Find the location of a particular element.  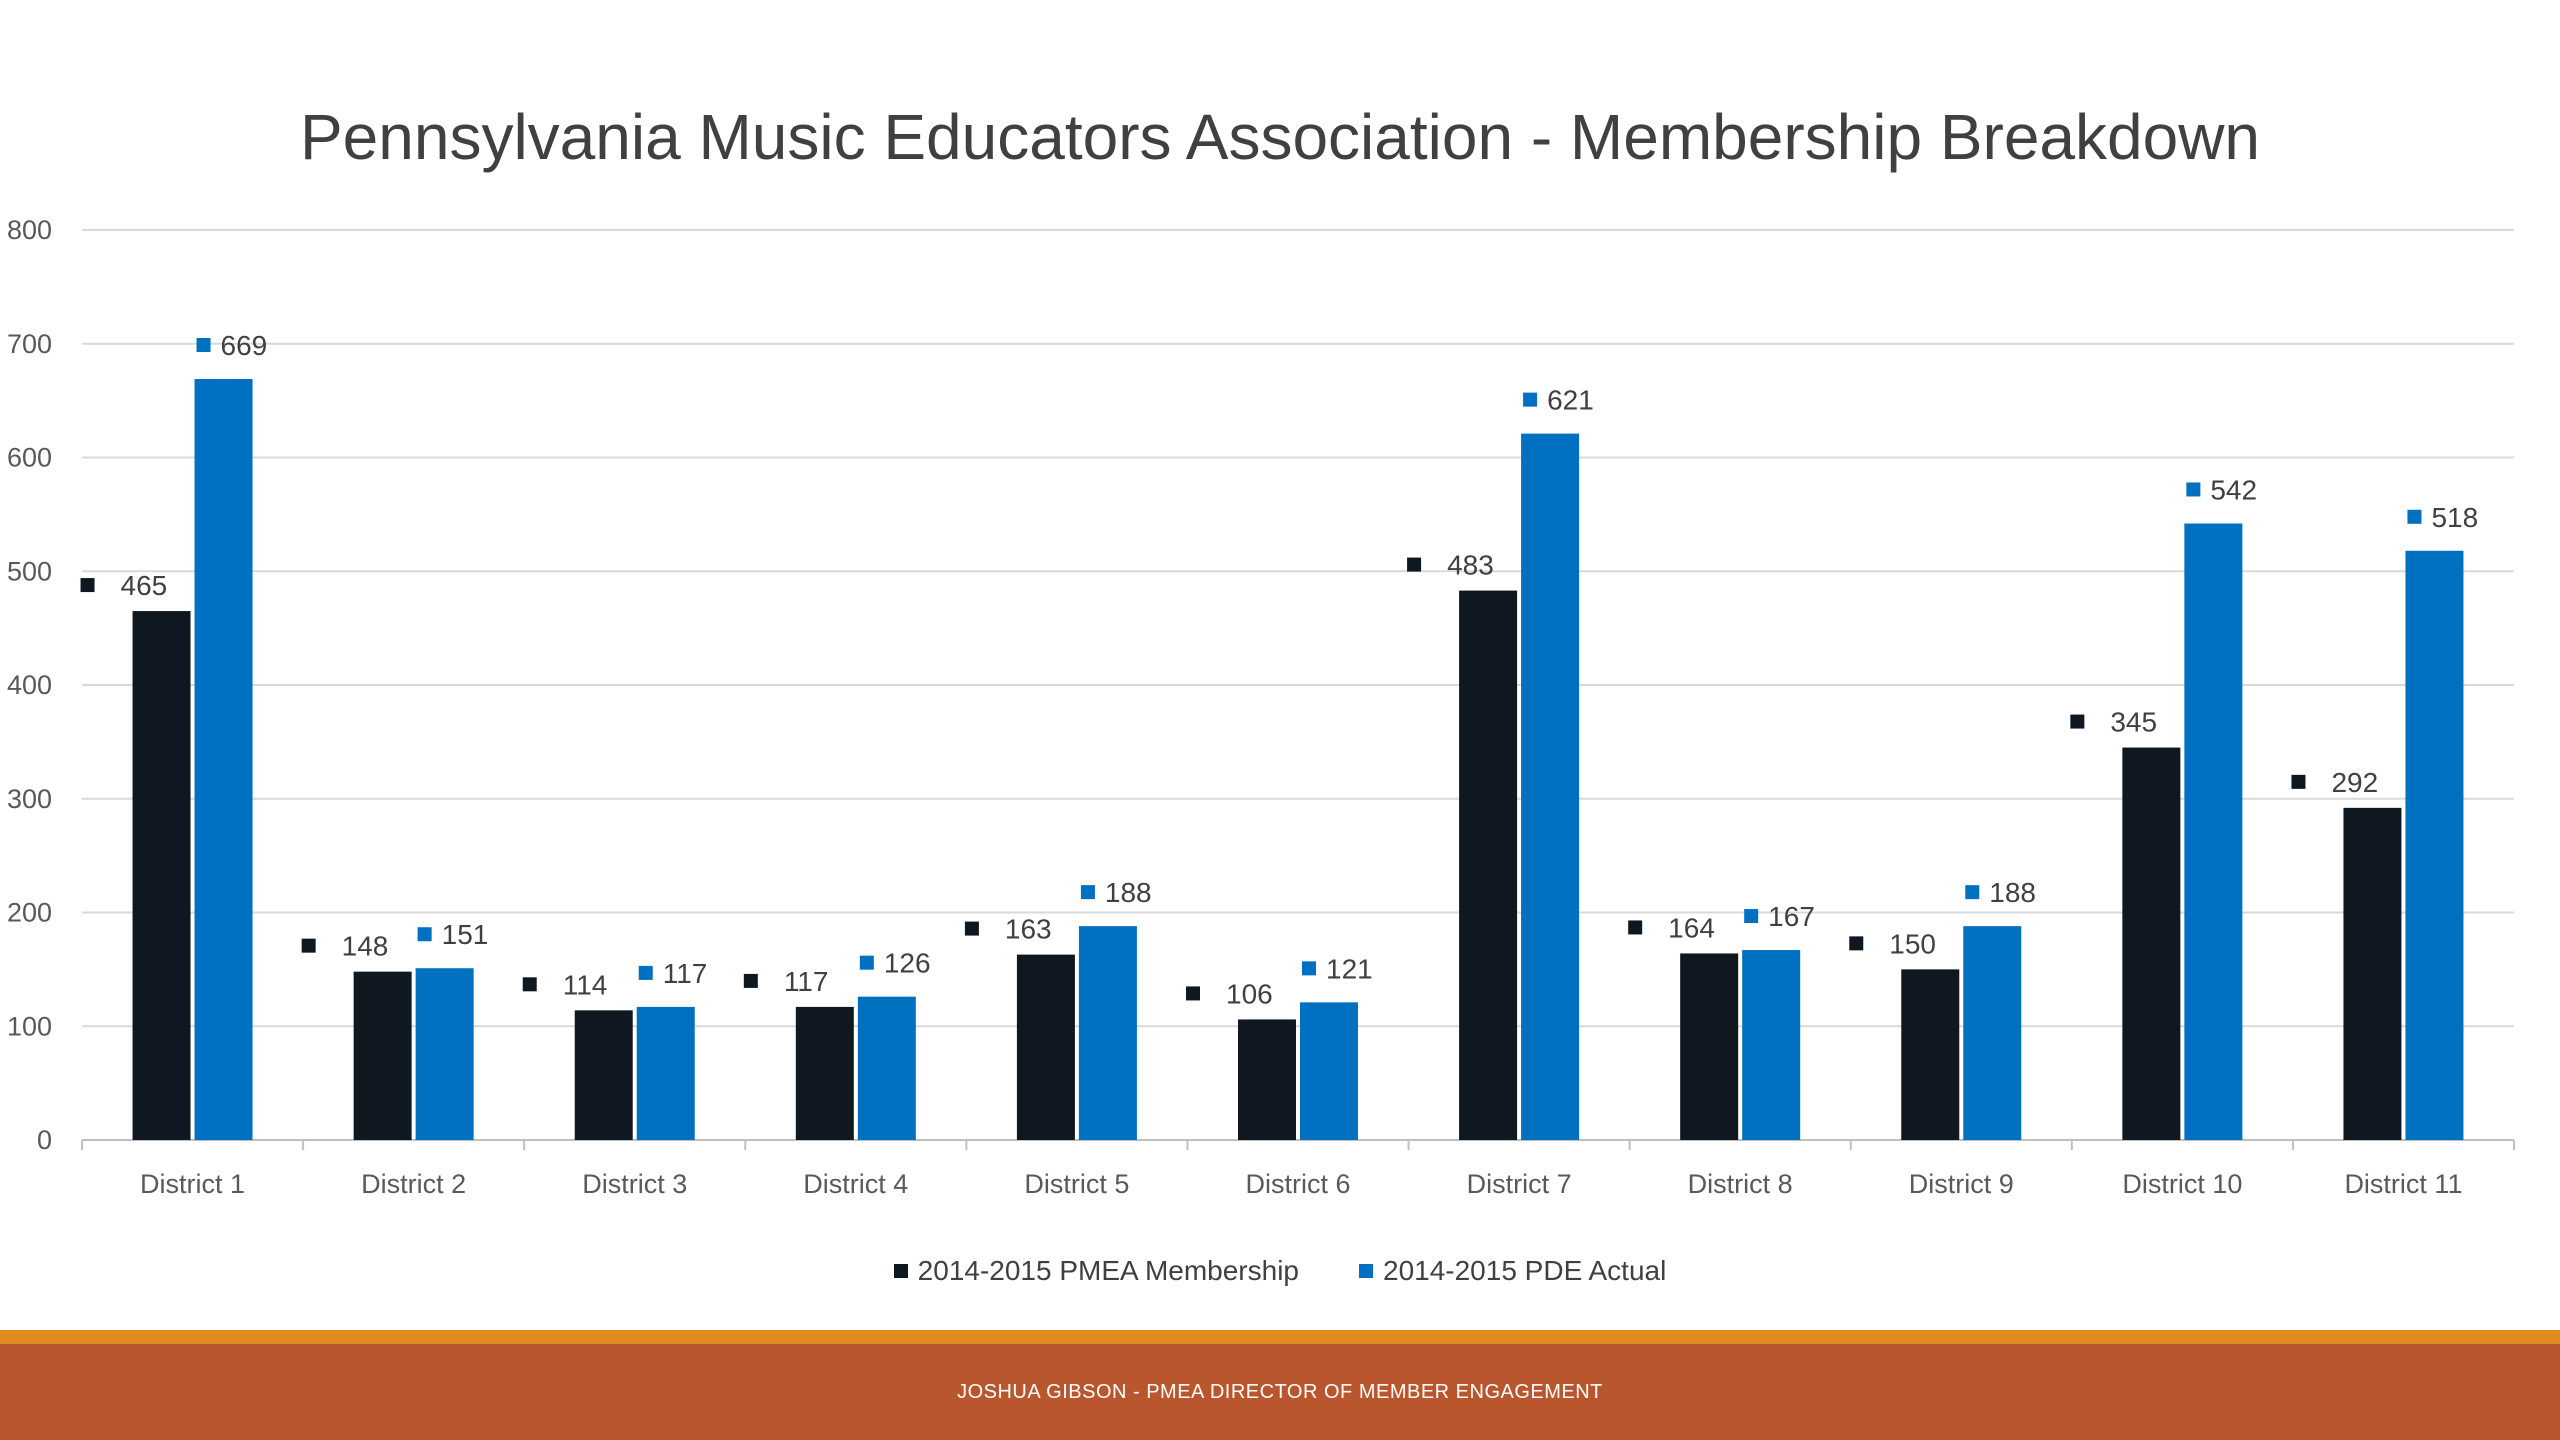

y-tick-label: 600 is located at coordinates (29, 458).